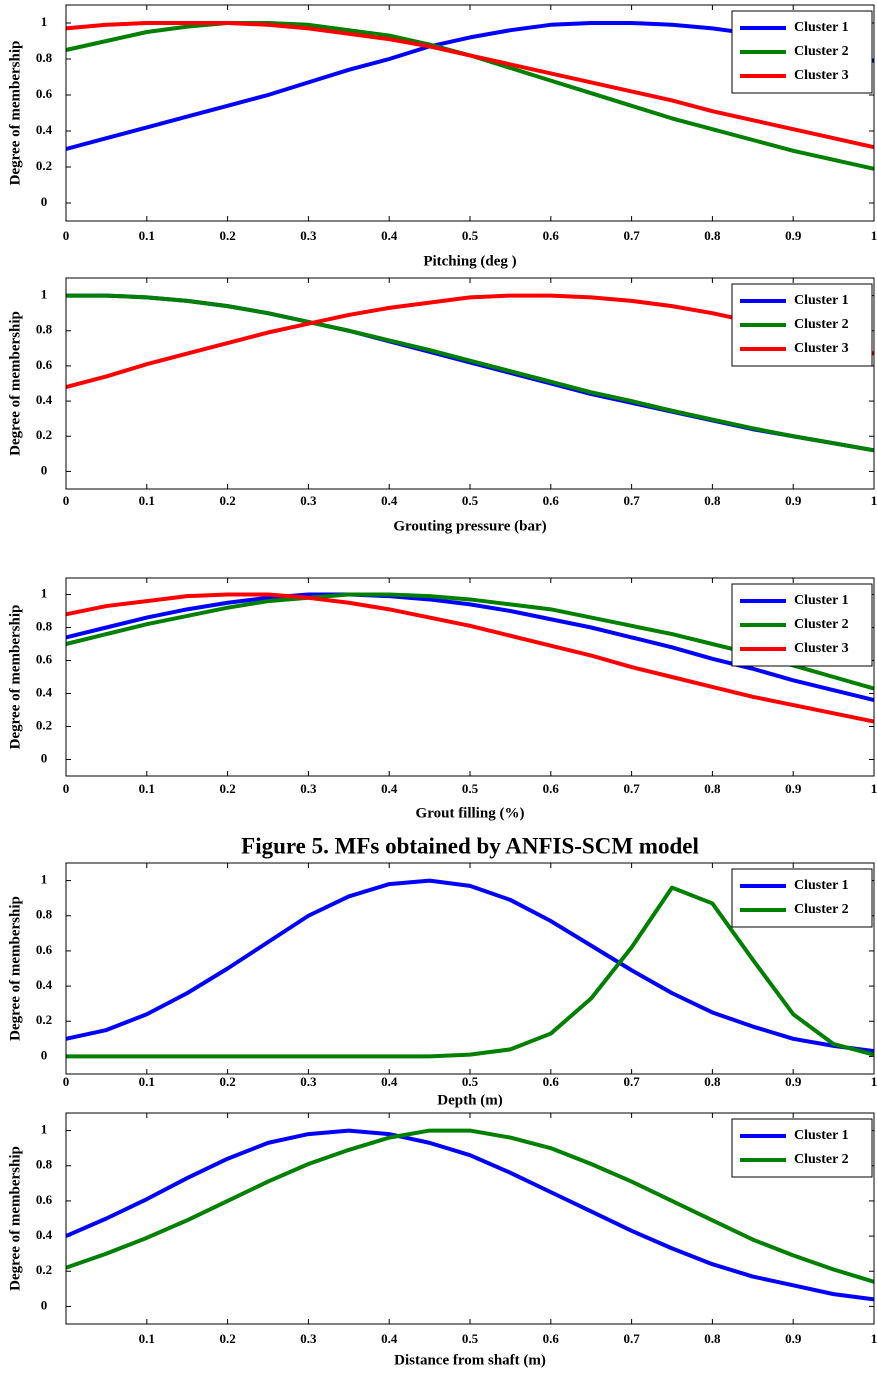 This screenshot has width=877, height=1378. What do you see at coordinates (469, 1100) in the screenshot?
I see `x-axis-label: Depth (m)` at bounding box center [469, 1100].